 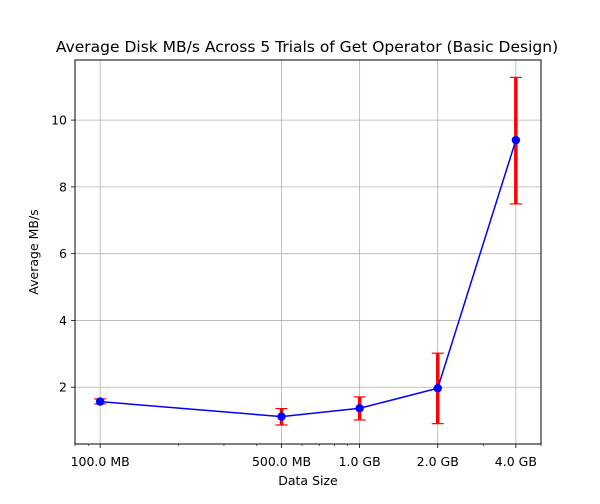 What do you see at coordinates (438, 461) in the screenshot?
I see `x-tick-label: 2.0 GB` at bounding box center [438, 461].